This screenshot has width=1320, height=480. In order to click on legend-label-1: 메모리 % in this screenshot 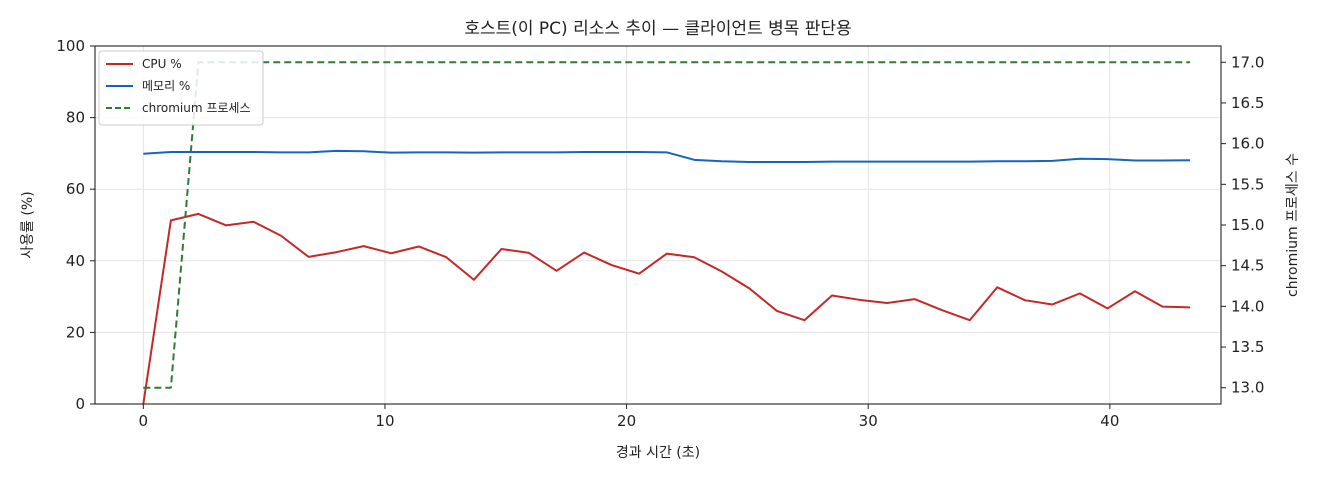, I will do `click(166, 86)`.